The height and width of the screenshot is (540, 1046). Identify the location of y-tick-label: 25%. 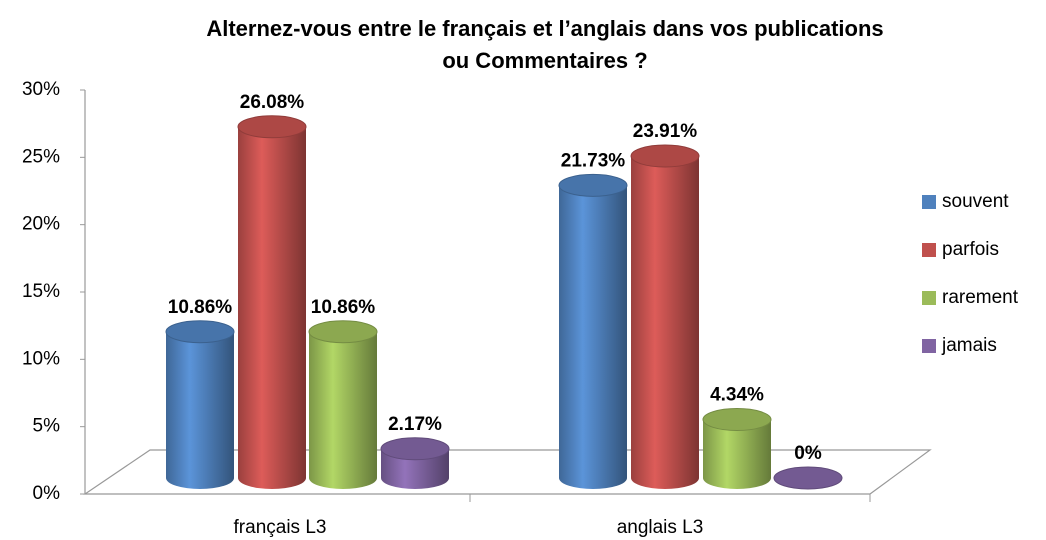
(41, 156).